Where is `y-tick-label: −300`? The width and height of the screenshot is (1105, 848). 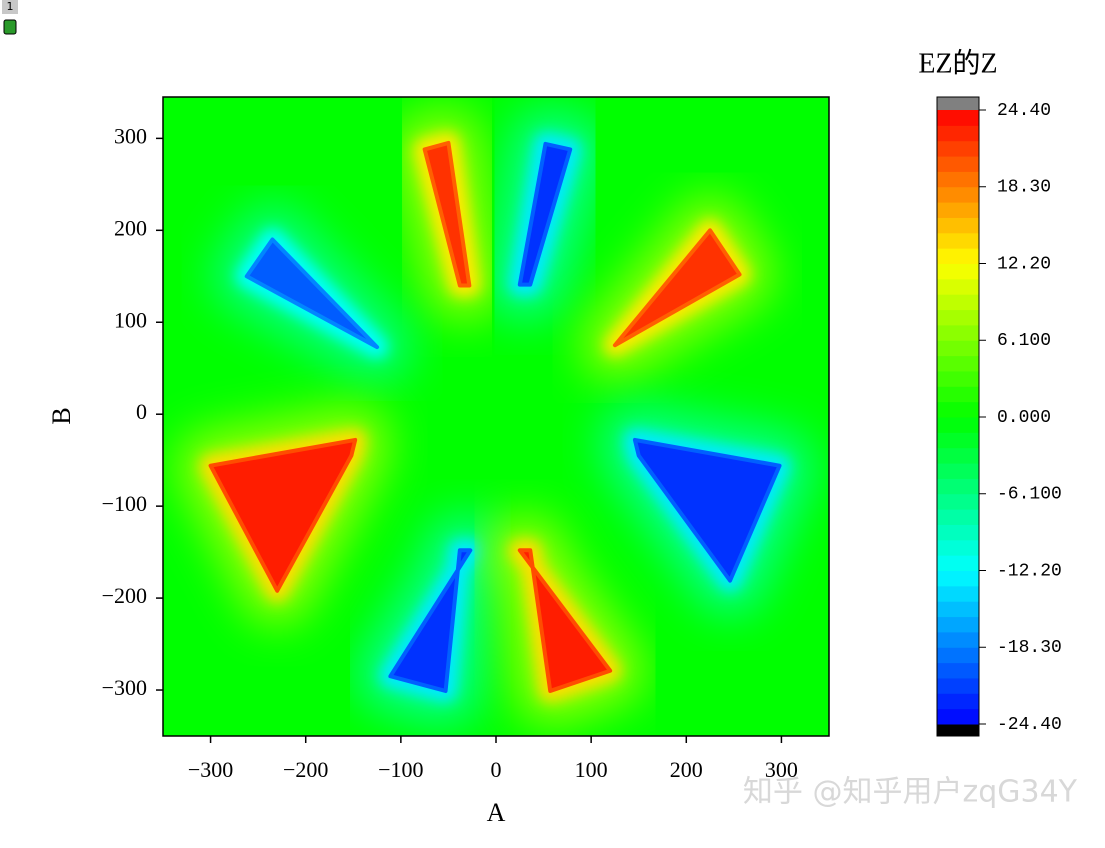
y-tick-label: −300 is located at coordinates (124, 687).